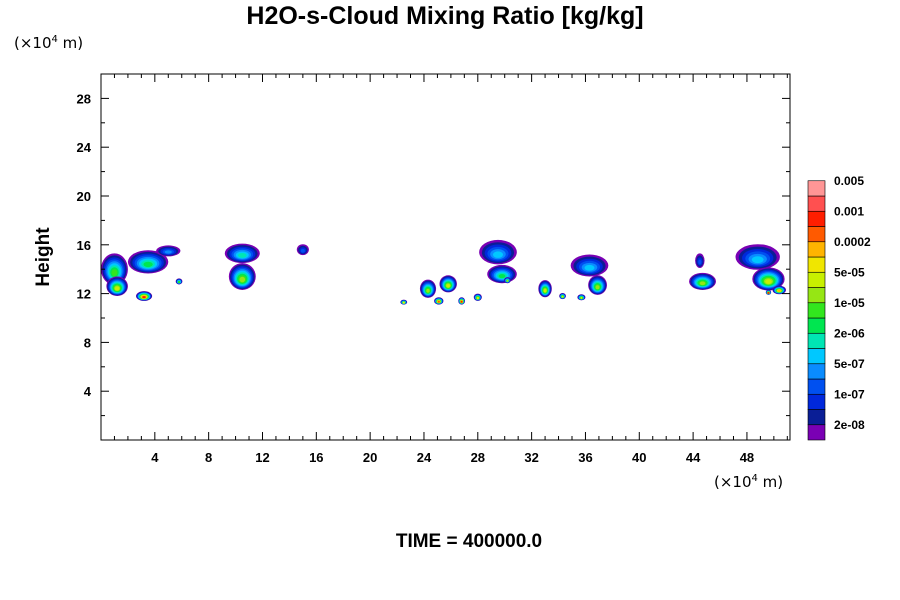 This screenshot has width=900, height=600. What do you see at coordinates (849, 425) in the screenshot?
I see `colorbar-label: 2e-08` at bounding box center [849, 425].